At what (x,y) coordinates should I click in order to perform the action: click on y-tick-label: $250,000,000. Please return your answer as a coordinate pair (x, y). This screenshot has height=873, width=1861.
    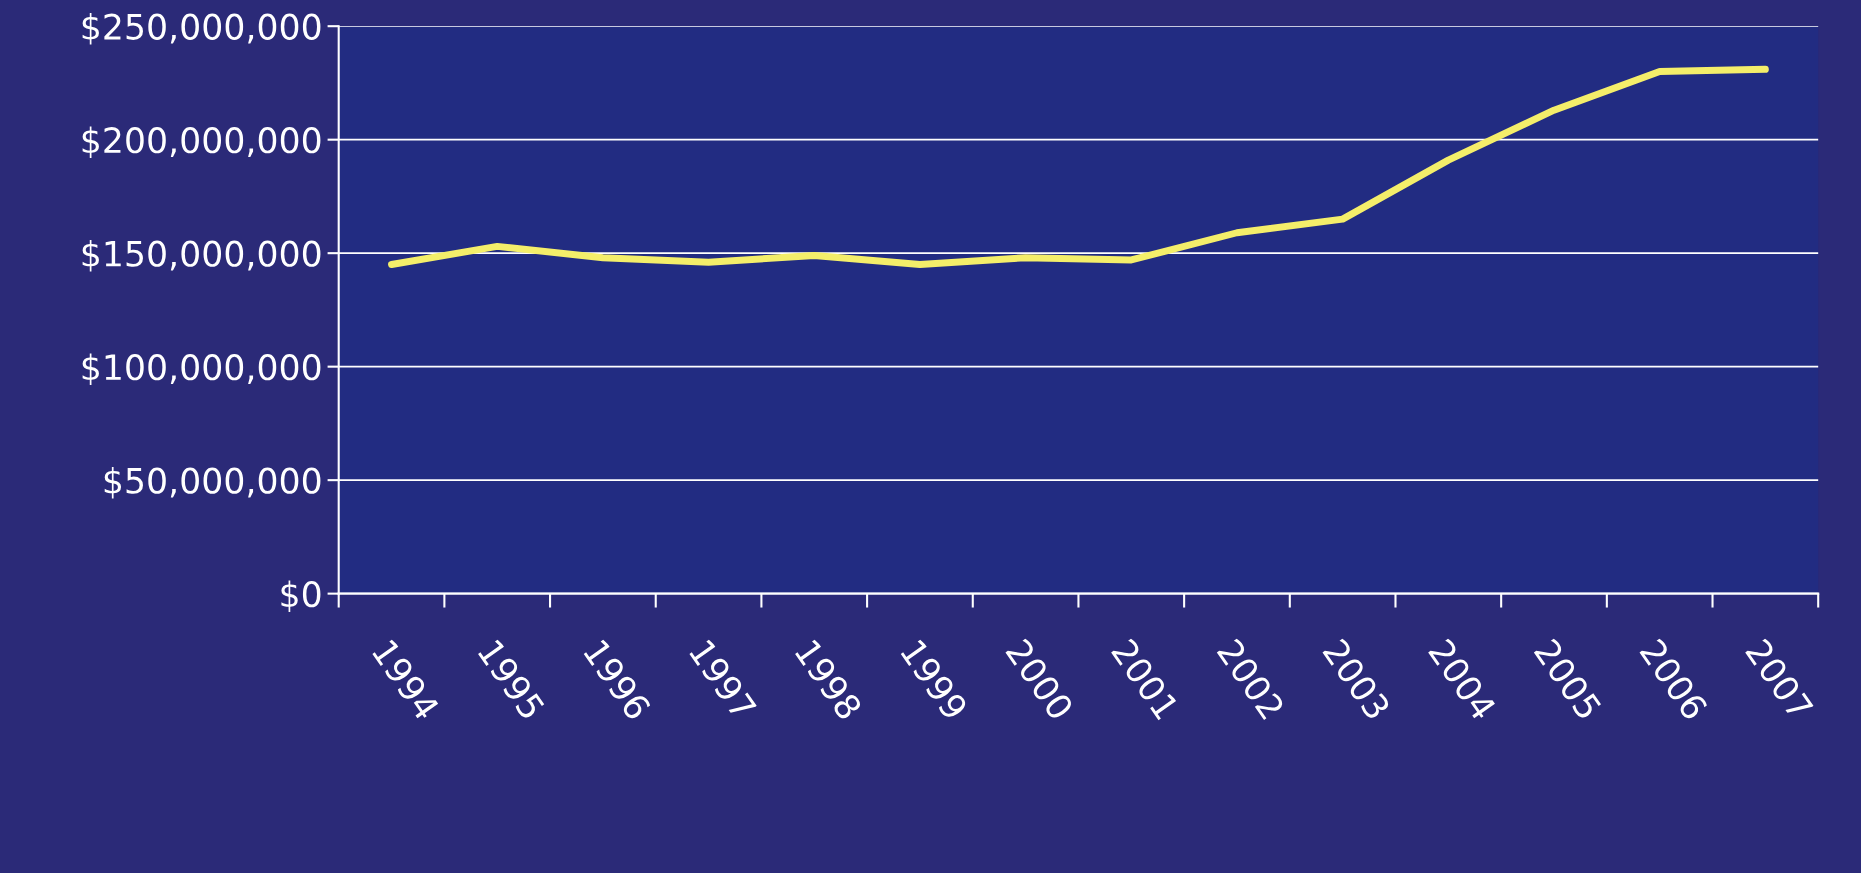
    Looking at the image, I should click on (201, 29).